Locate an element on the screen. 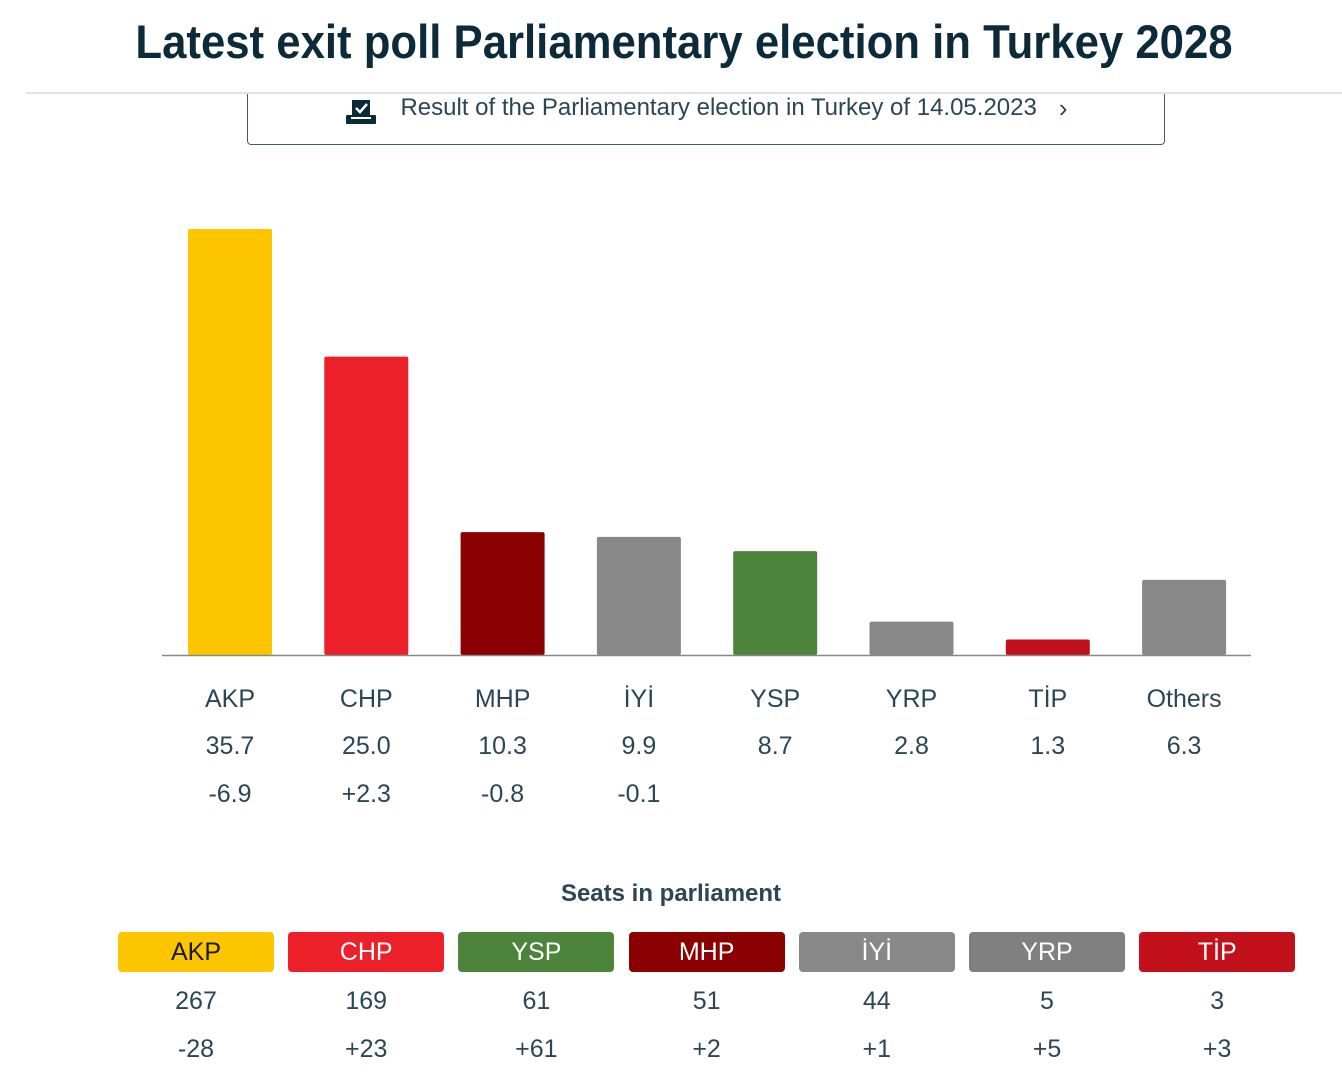 This screenshot has width=1342, height=1080. seat-count: 44 is located at coordinates (876, 1001).